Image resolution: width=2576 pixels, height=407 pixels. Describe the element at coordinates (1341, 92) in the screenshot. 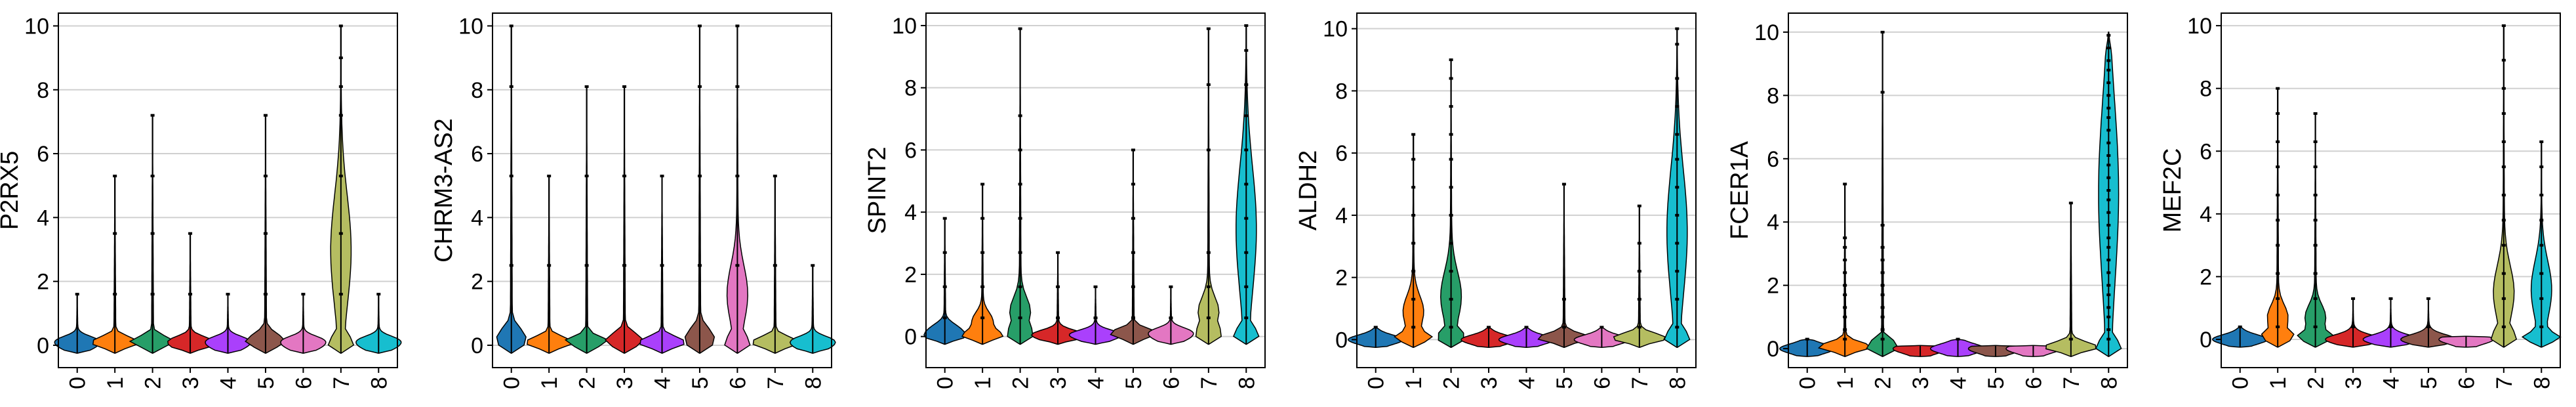

I see `y-tick-label: 8` at that location.